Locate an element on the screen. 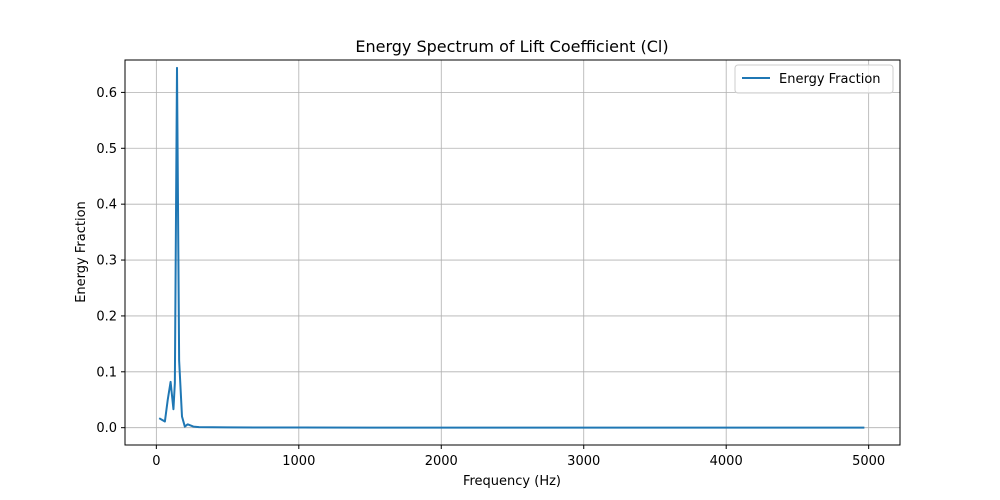 This screenshot has height=500, width=1000. x-tick-label: 2000 is located at coordinates (441, 461).